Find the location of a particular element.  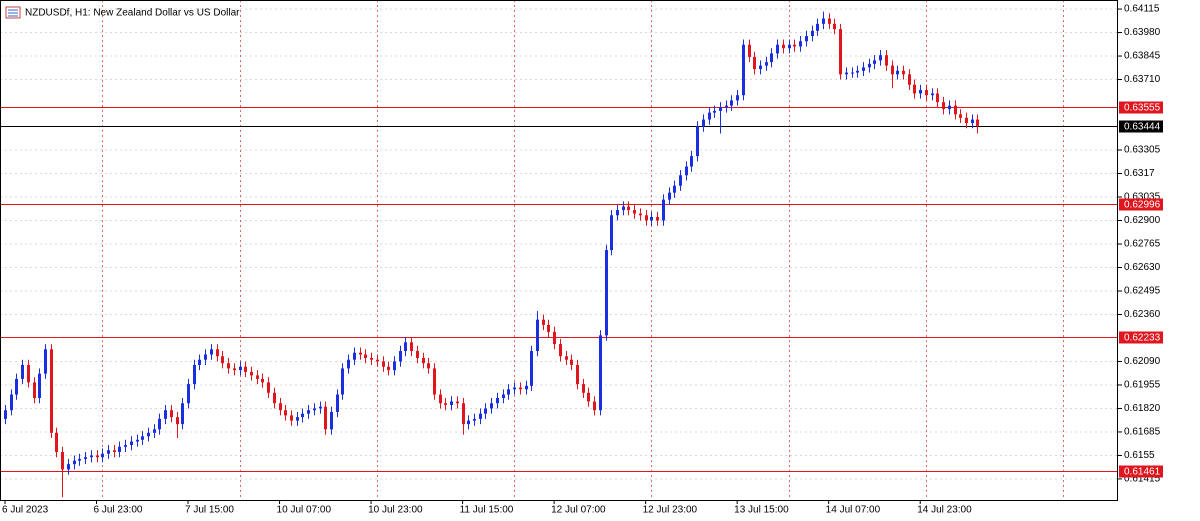

y-tick-label: 0.62495 is located at coordinates (1142, 291).